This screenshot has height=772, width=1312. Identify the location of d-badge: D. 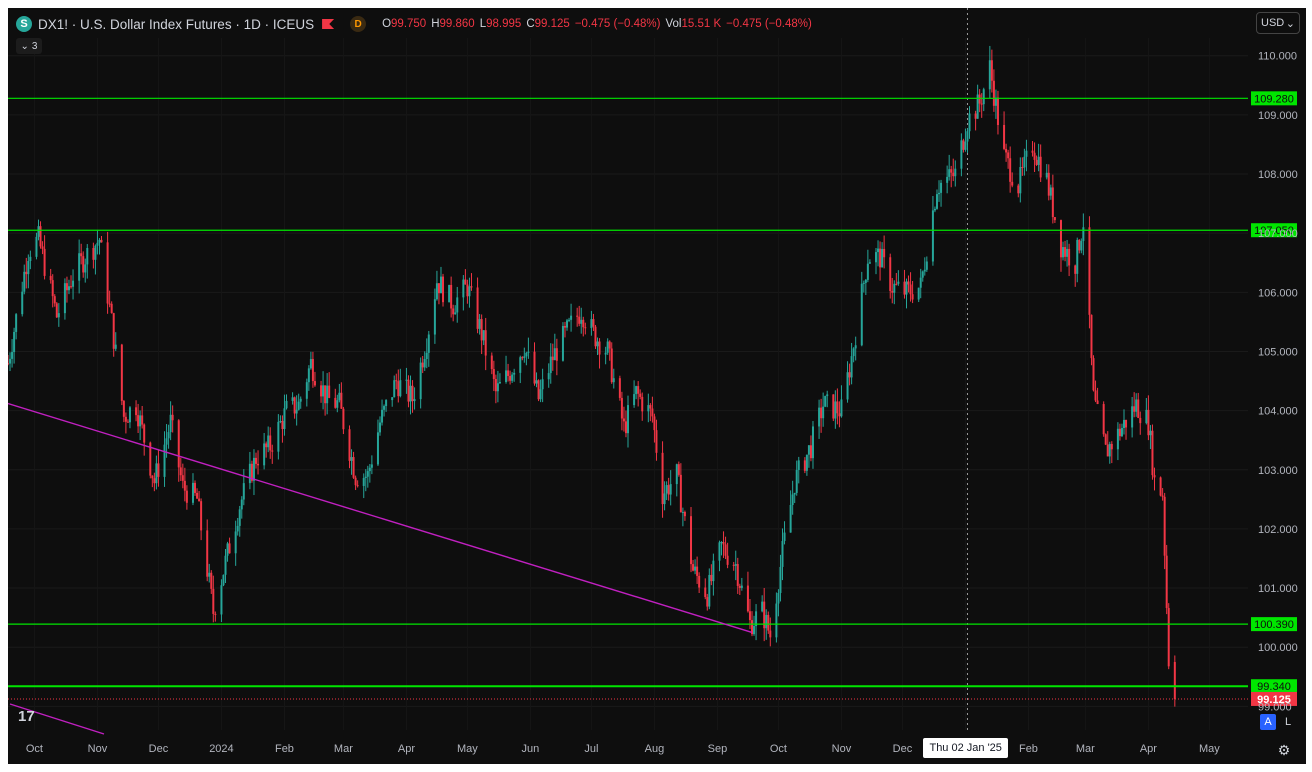
(358, 24).